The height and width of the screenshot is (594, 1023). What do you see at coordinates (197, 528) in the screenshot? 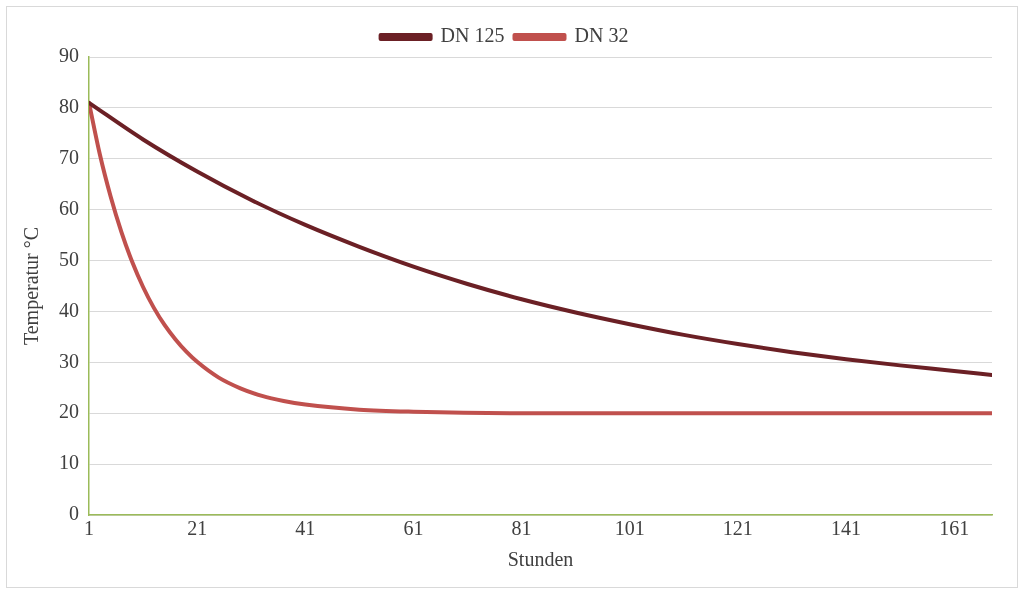
I see `x-tick-label: 21` at bounding box center [197, 528].